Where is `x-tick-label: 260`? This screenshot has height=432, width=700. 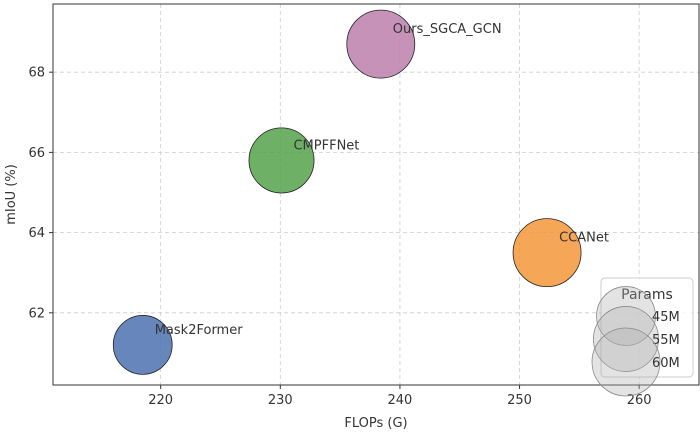 x-tick-label: 260 is located at coordinates (639, 400).